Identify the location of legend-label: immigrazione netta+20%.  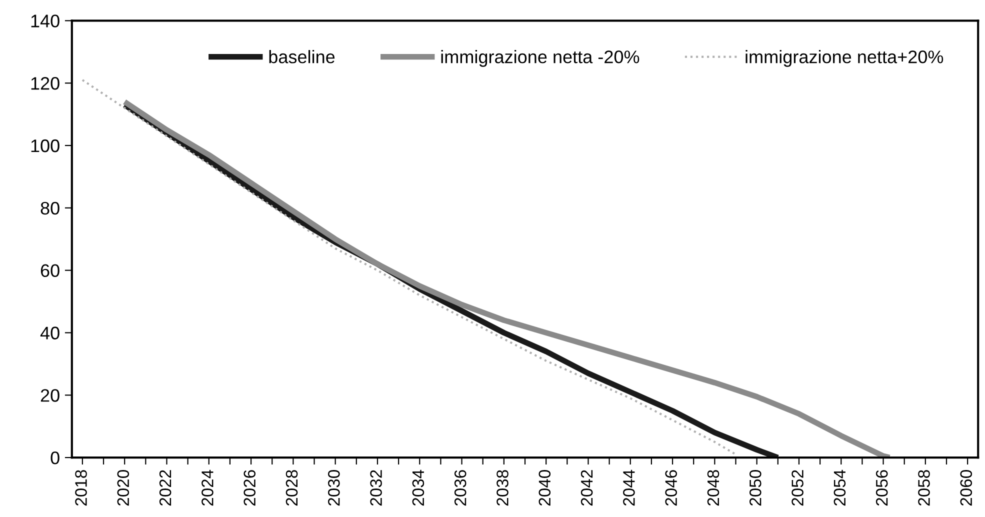
(845, 58).